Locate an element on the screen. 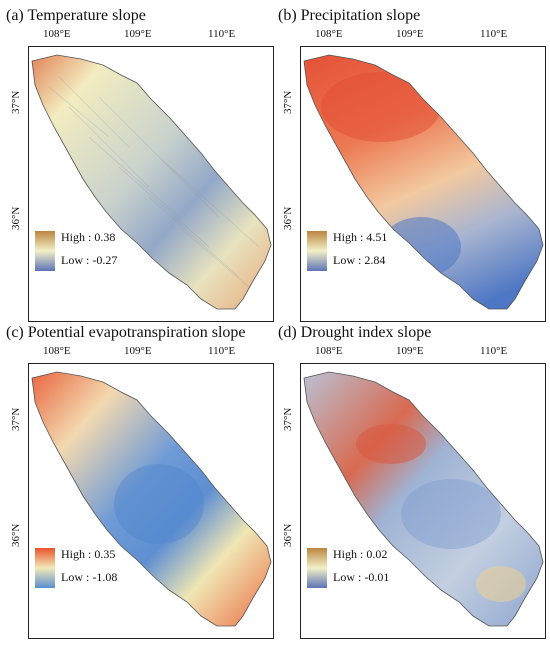 The width and height of the screenshot is (550, 645). legend-low: Low : -0.27 is located at coordinates (89, 260).